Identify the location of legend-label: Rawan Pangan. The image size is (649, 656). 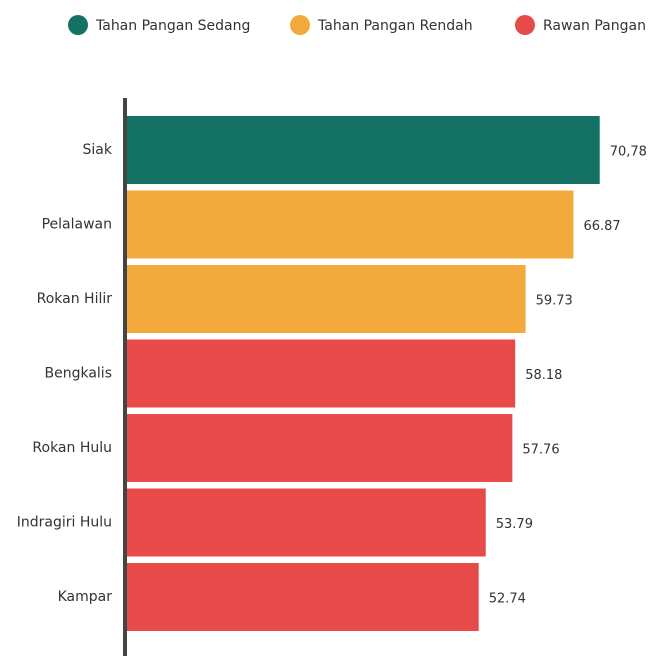
(594, 26).